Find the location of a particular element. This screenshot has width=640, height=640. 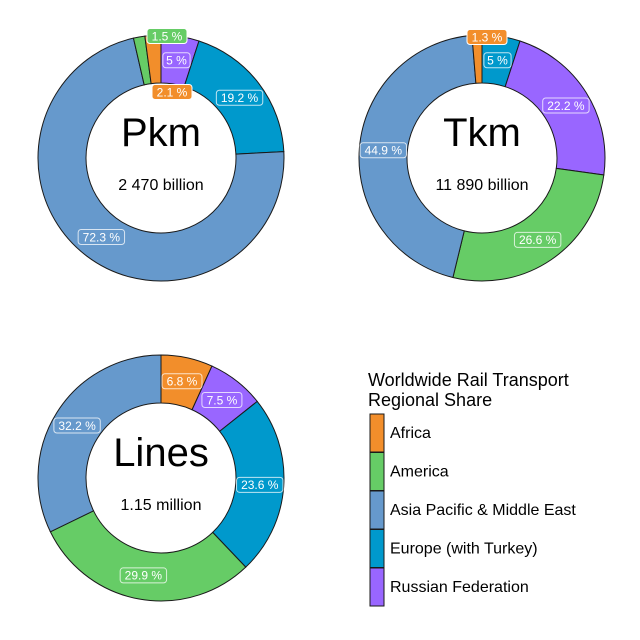

legend-item-asia-pacific-middle-east: Asia Pacific & Middle East is located at coordinates (472, 510).